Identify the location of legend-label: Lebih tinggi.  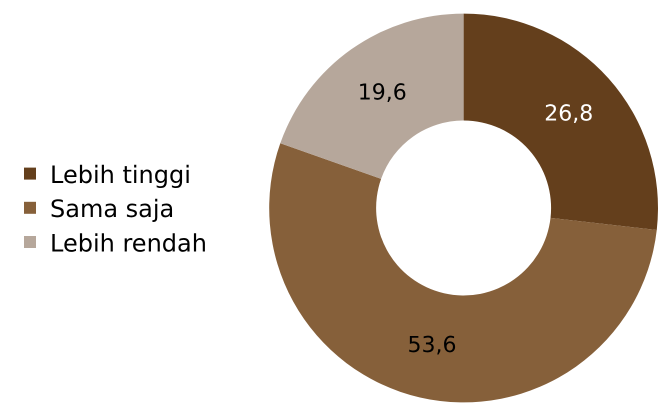
(120, 174).